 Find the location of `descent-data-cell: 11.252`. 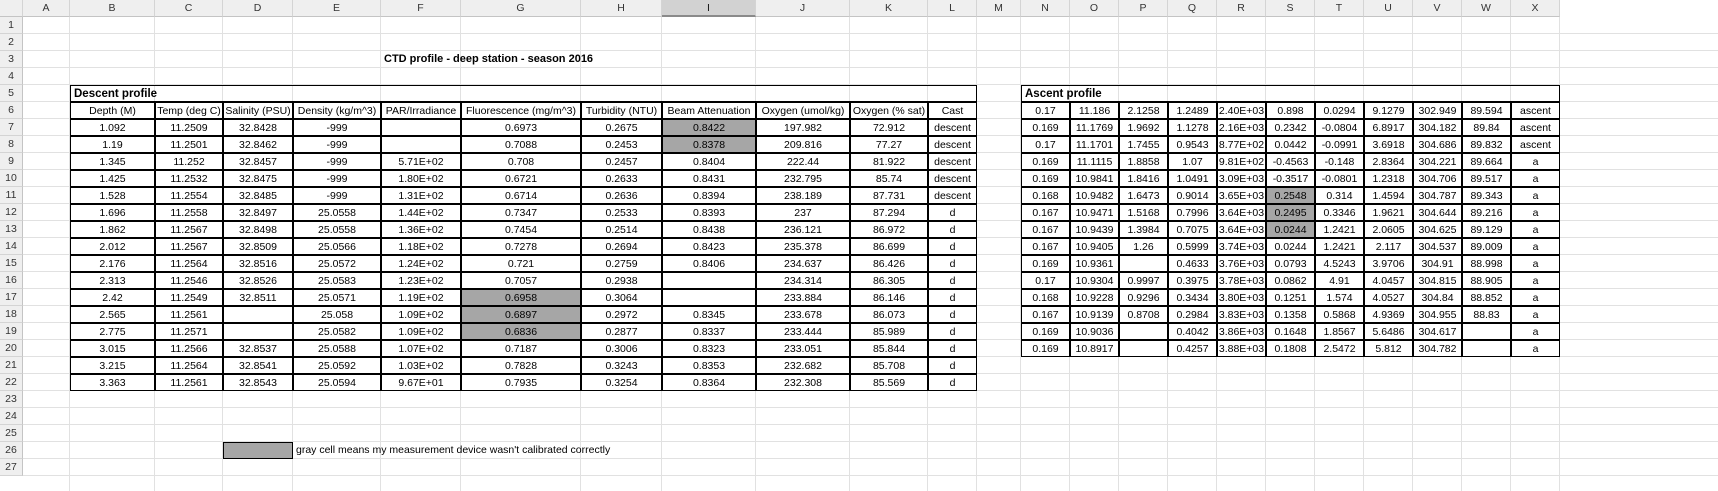

descent-data-cell: 11.252 is located at coordinates (189, 161).